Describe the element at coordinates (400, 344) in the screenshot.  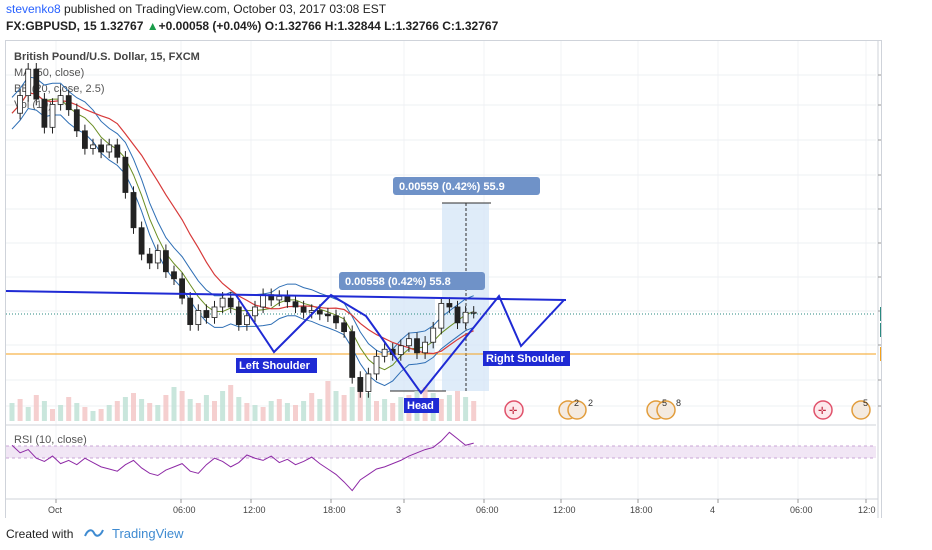
I see `head-shoulders-pattern` at that location.